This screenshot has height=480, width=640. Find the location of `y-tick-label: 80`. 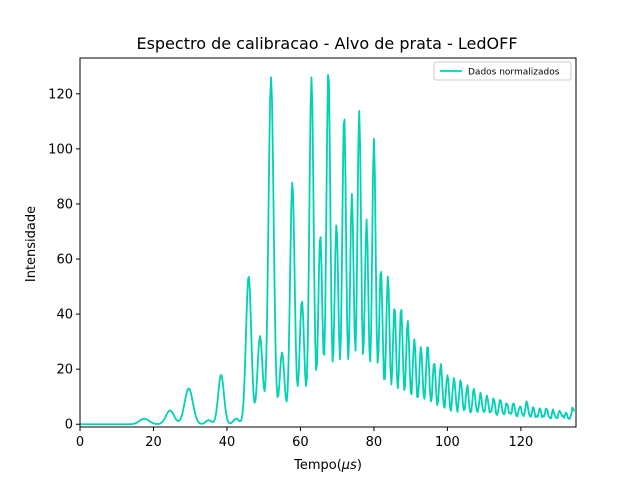

y-tick-label: 80 is located at coordinates (64, 204).